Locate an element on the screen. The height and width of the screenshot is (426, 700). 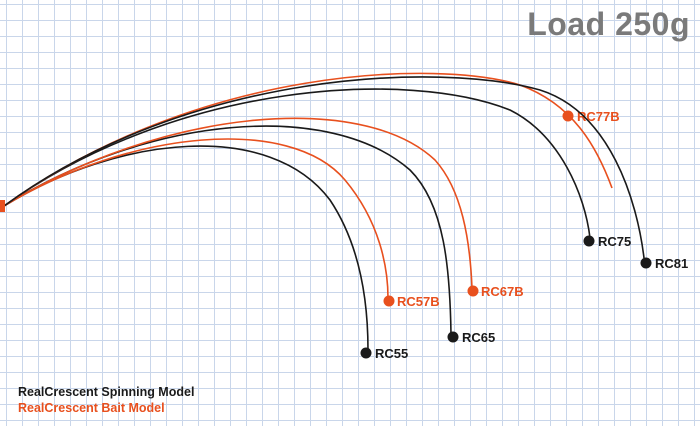
label-rc75: RC75 is located at coordinates (614, 241).